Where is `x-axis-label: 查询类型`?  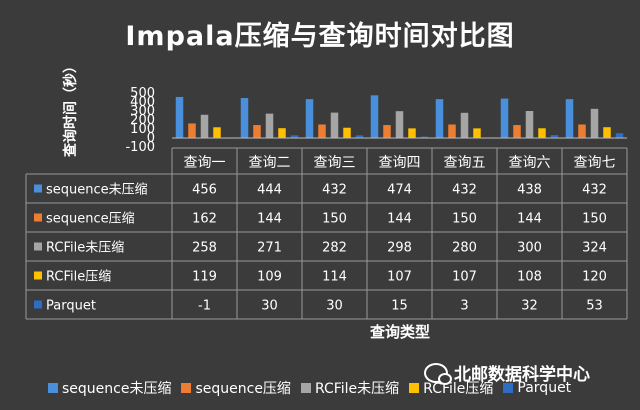 x-axis-label: 查询类型 is located at coordinates (399, 332).